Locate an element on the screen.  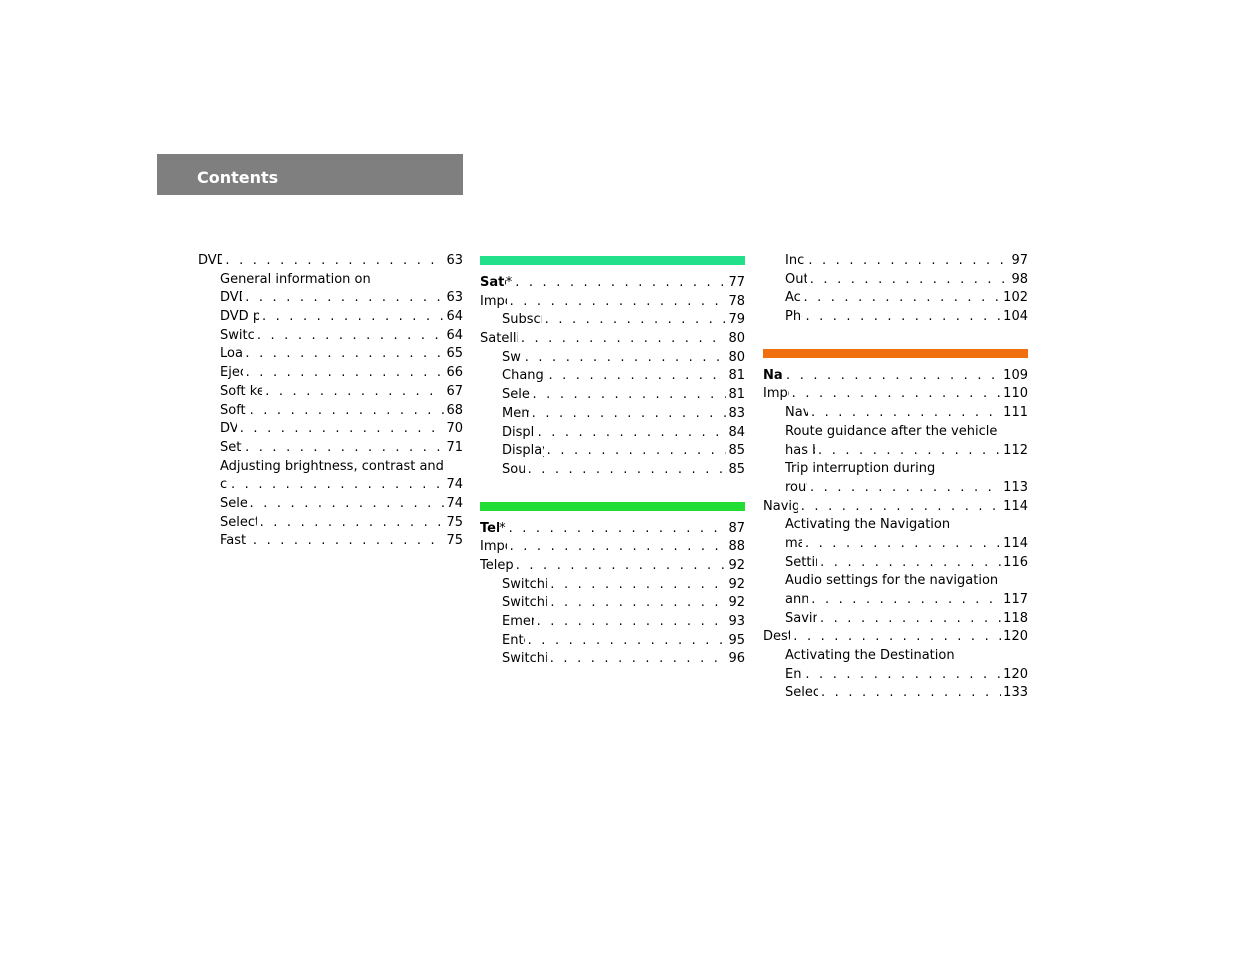
toc-entry: Active call 102 is located at coordinates (895, 298).